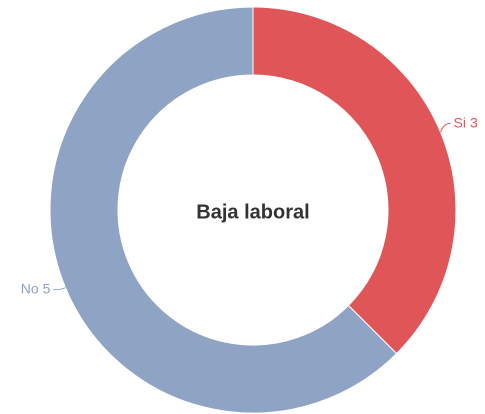 Image resolution: width=485 pixels, height=414 pixels. Describe the element at coordinates (474, 122) in the screenshot. I see `slice-label-value: 3` at that location.